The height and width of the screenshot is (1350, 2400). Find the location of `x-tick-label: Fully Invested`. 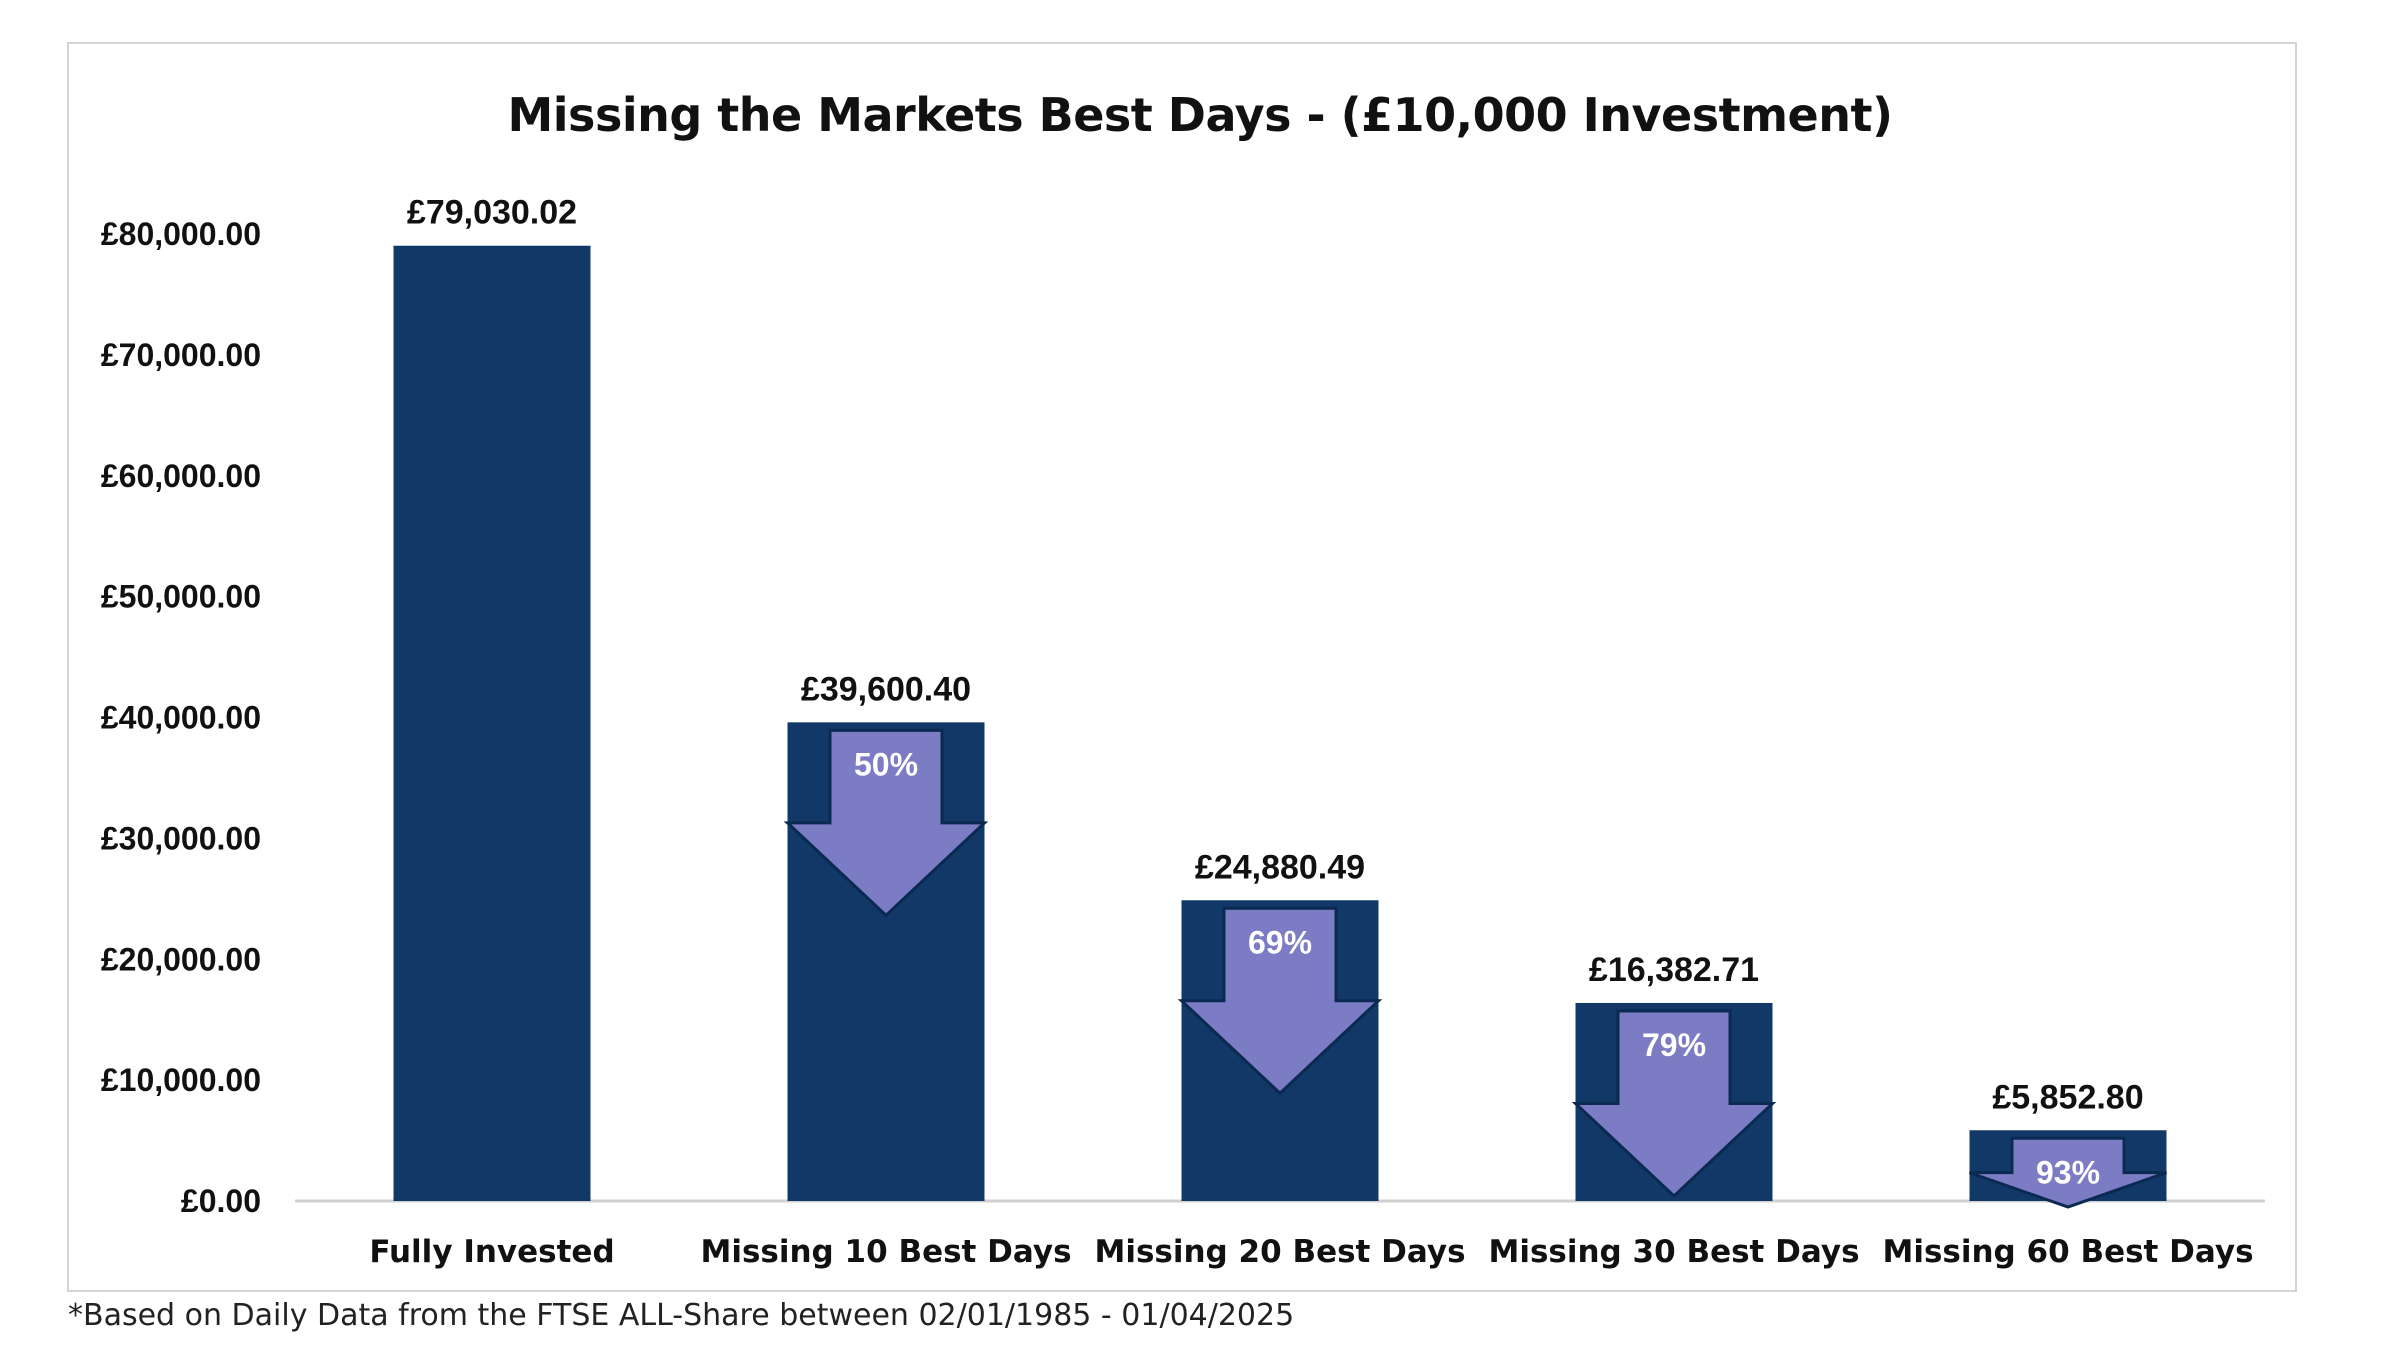

x-tick-label: Fully Invested is located at coordinates (491, 1252).